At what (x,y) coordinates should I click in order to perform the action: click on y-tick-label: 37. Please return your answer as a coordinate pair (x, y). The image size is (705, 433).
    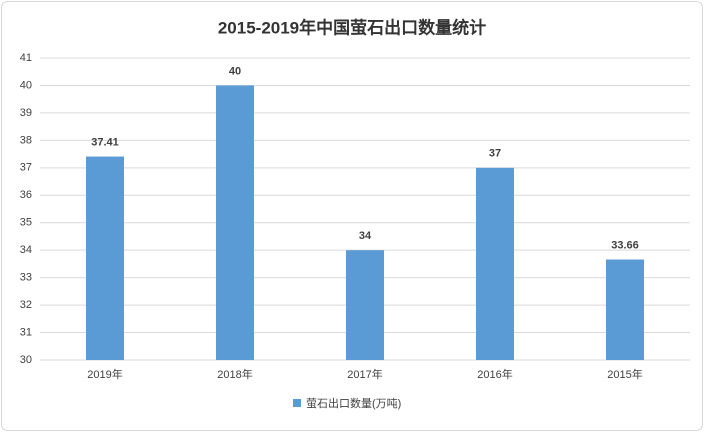
    Looking at the image, I should click on (26, 168).